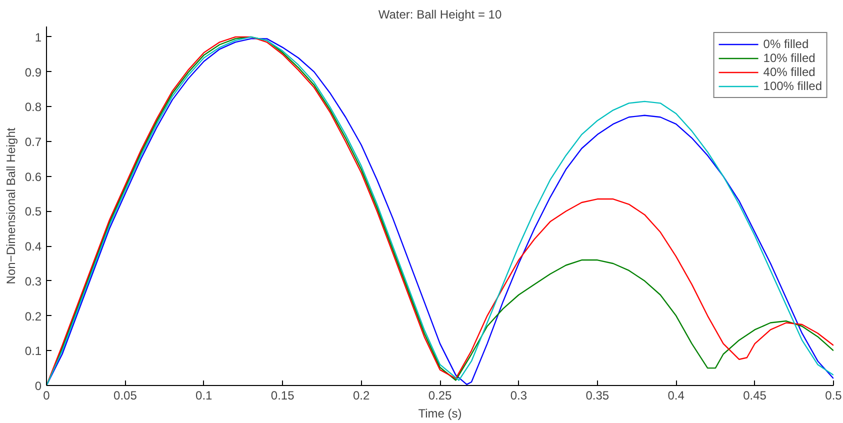  What do you see at coordinates (33, 351) in the screenshot?
I see `y-tick-label: 0.1` at bounding box center [33, 351].